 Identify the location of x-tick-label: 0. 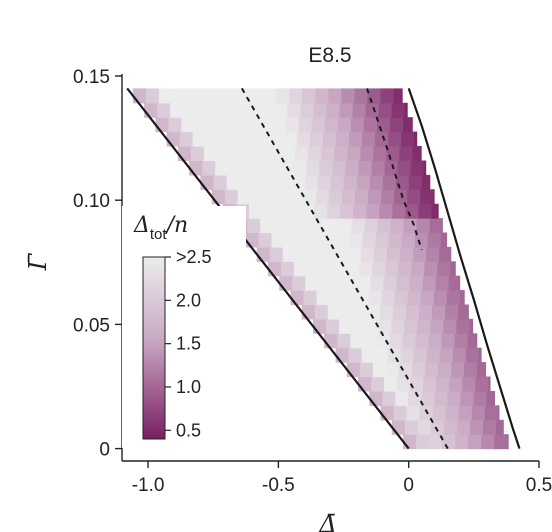
(408, 485).